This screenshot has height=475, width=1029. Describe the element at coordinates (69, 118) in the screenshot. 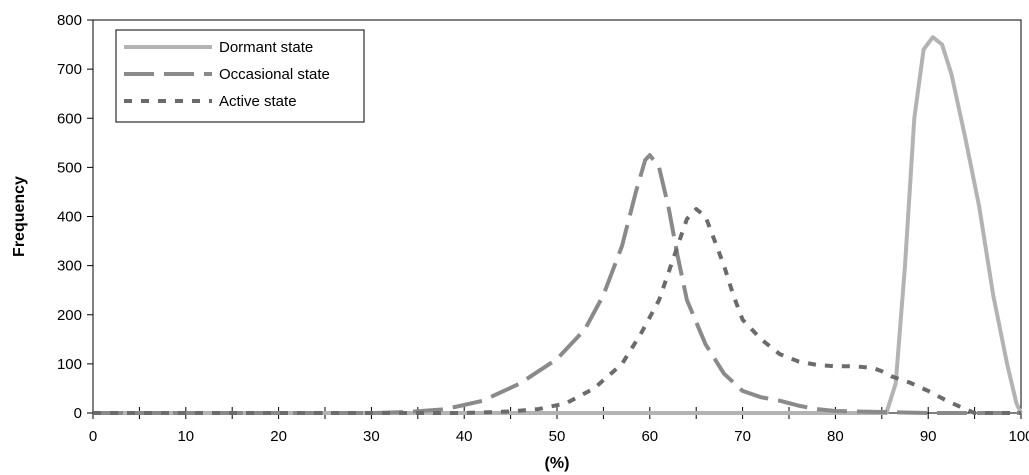

I see `y-tick-label: 600` at that location.